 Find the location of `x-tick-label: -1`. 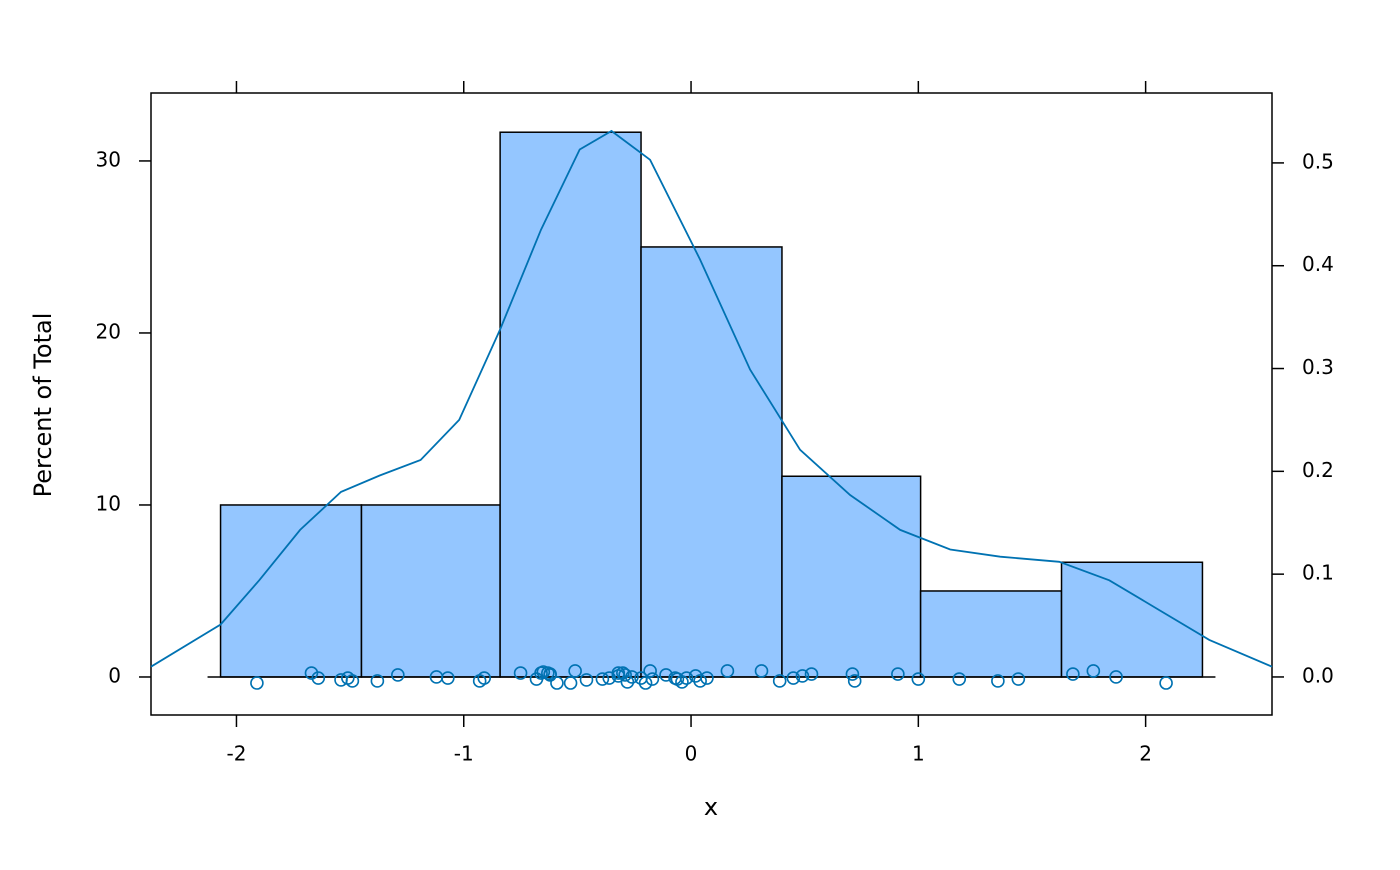

x-tick-label: -1 is located at coordinates (464, 754).